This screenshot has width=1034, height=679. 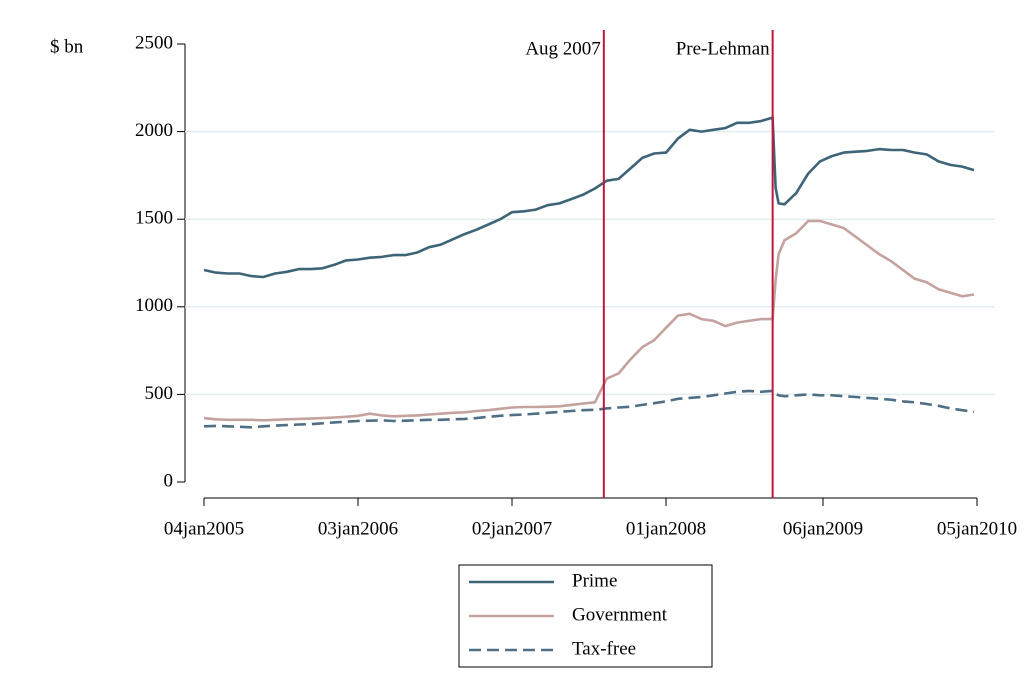 What do you see at coordinates (594, 580) in the screenshot?
I see `legend-label: Prime` at bounding box center [594, 580].